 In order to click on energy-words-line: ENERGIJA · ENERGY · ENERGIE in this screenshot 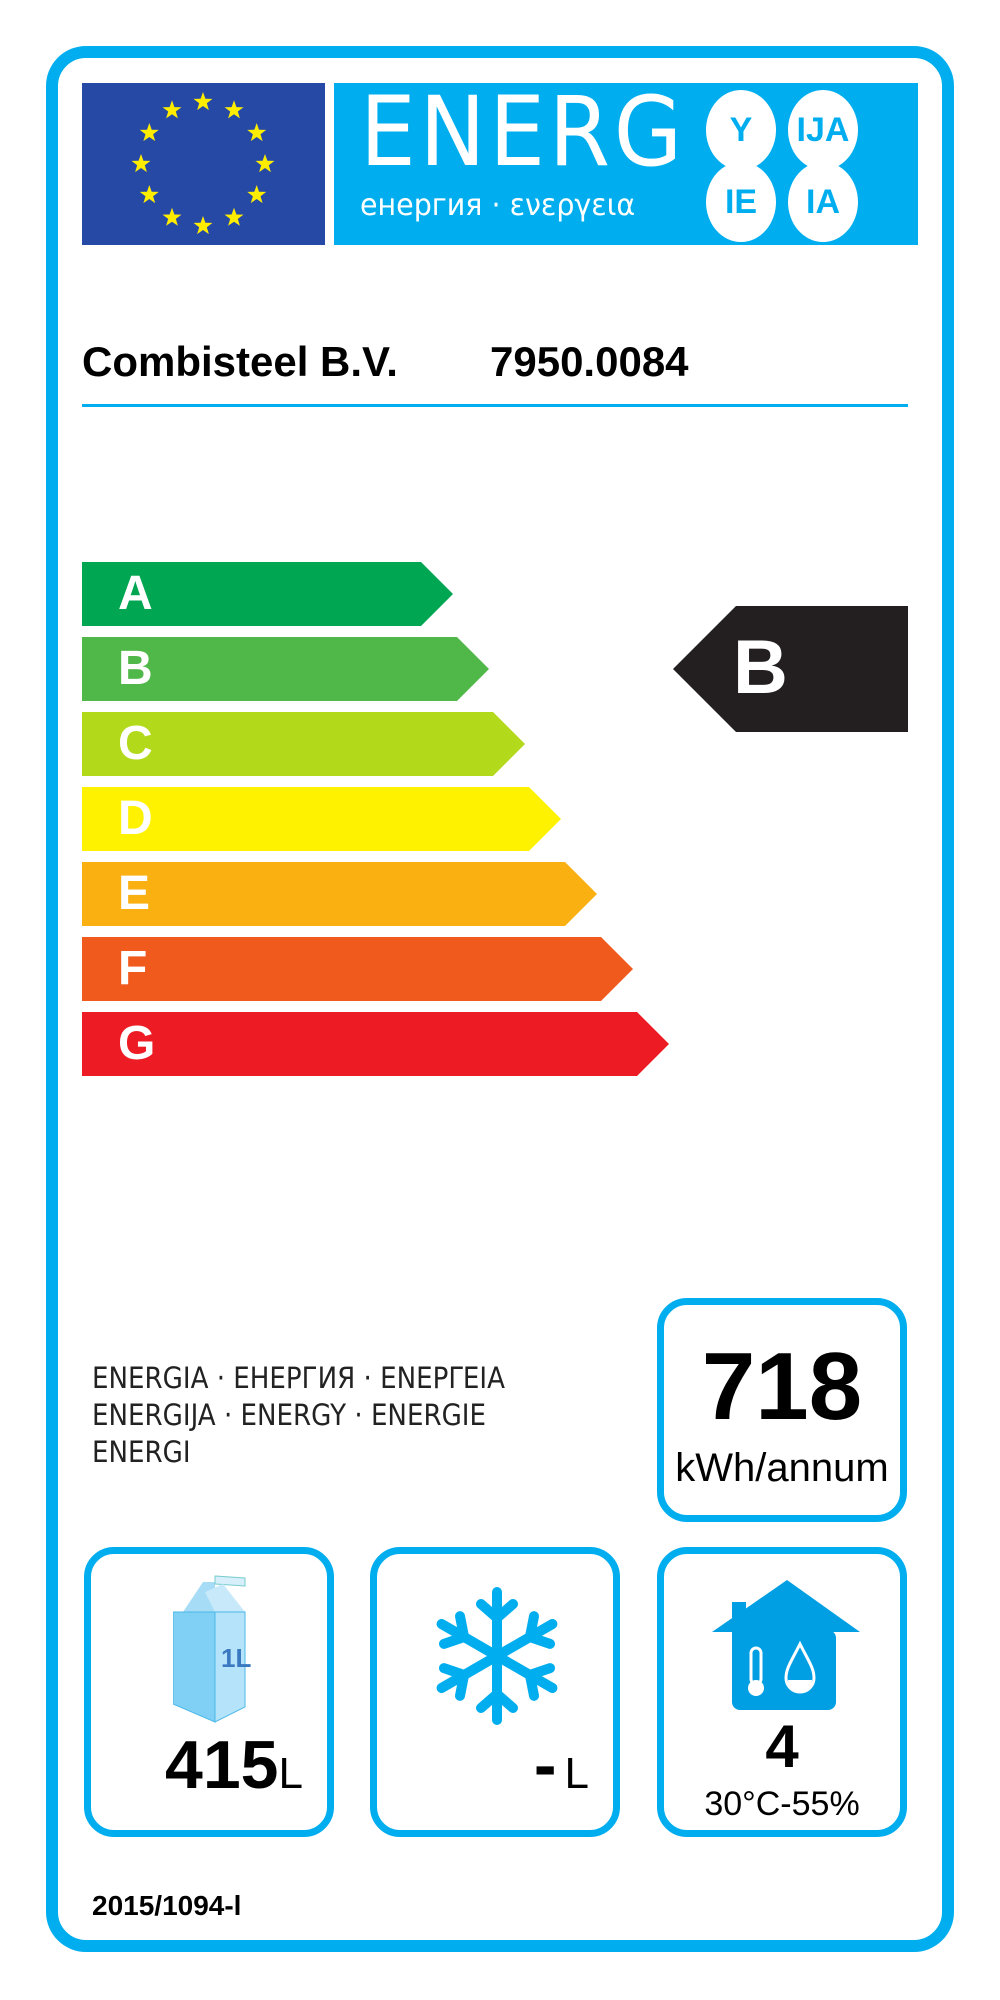, I will do `click(289, 1415)`.